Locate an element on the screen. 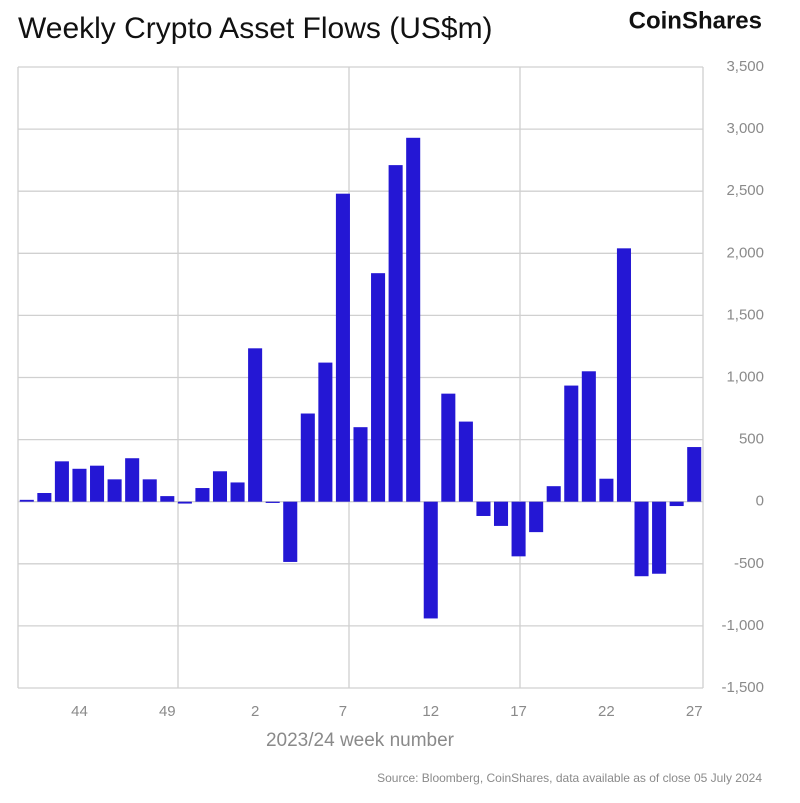  y-tick-label: -1,500 is located at coordinates (742, 687).